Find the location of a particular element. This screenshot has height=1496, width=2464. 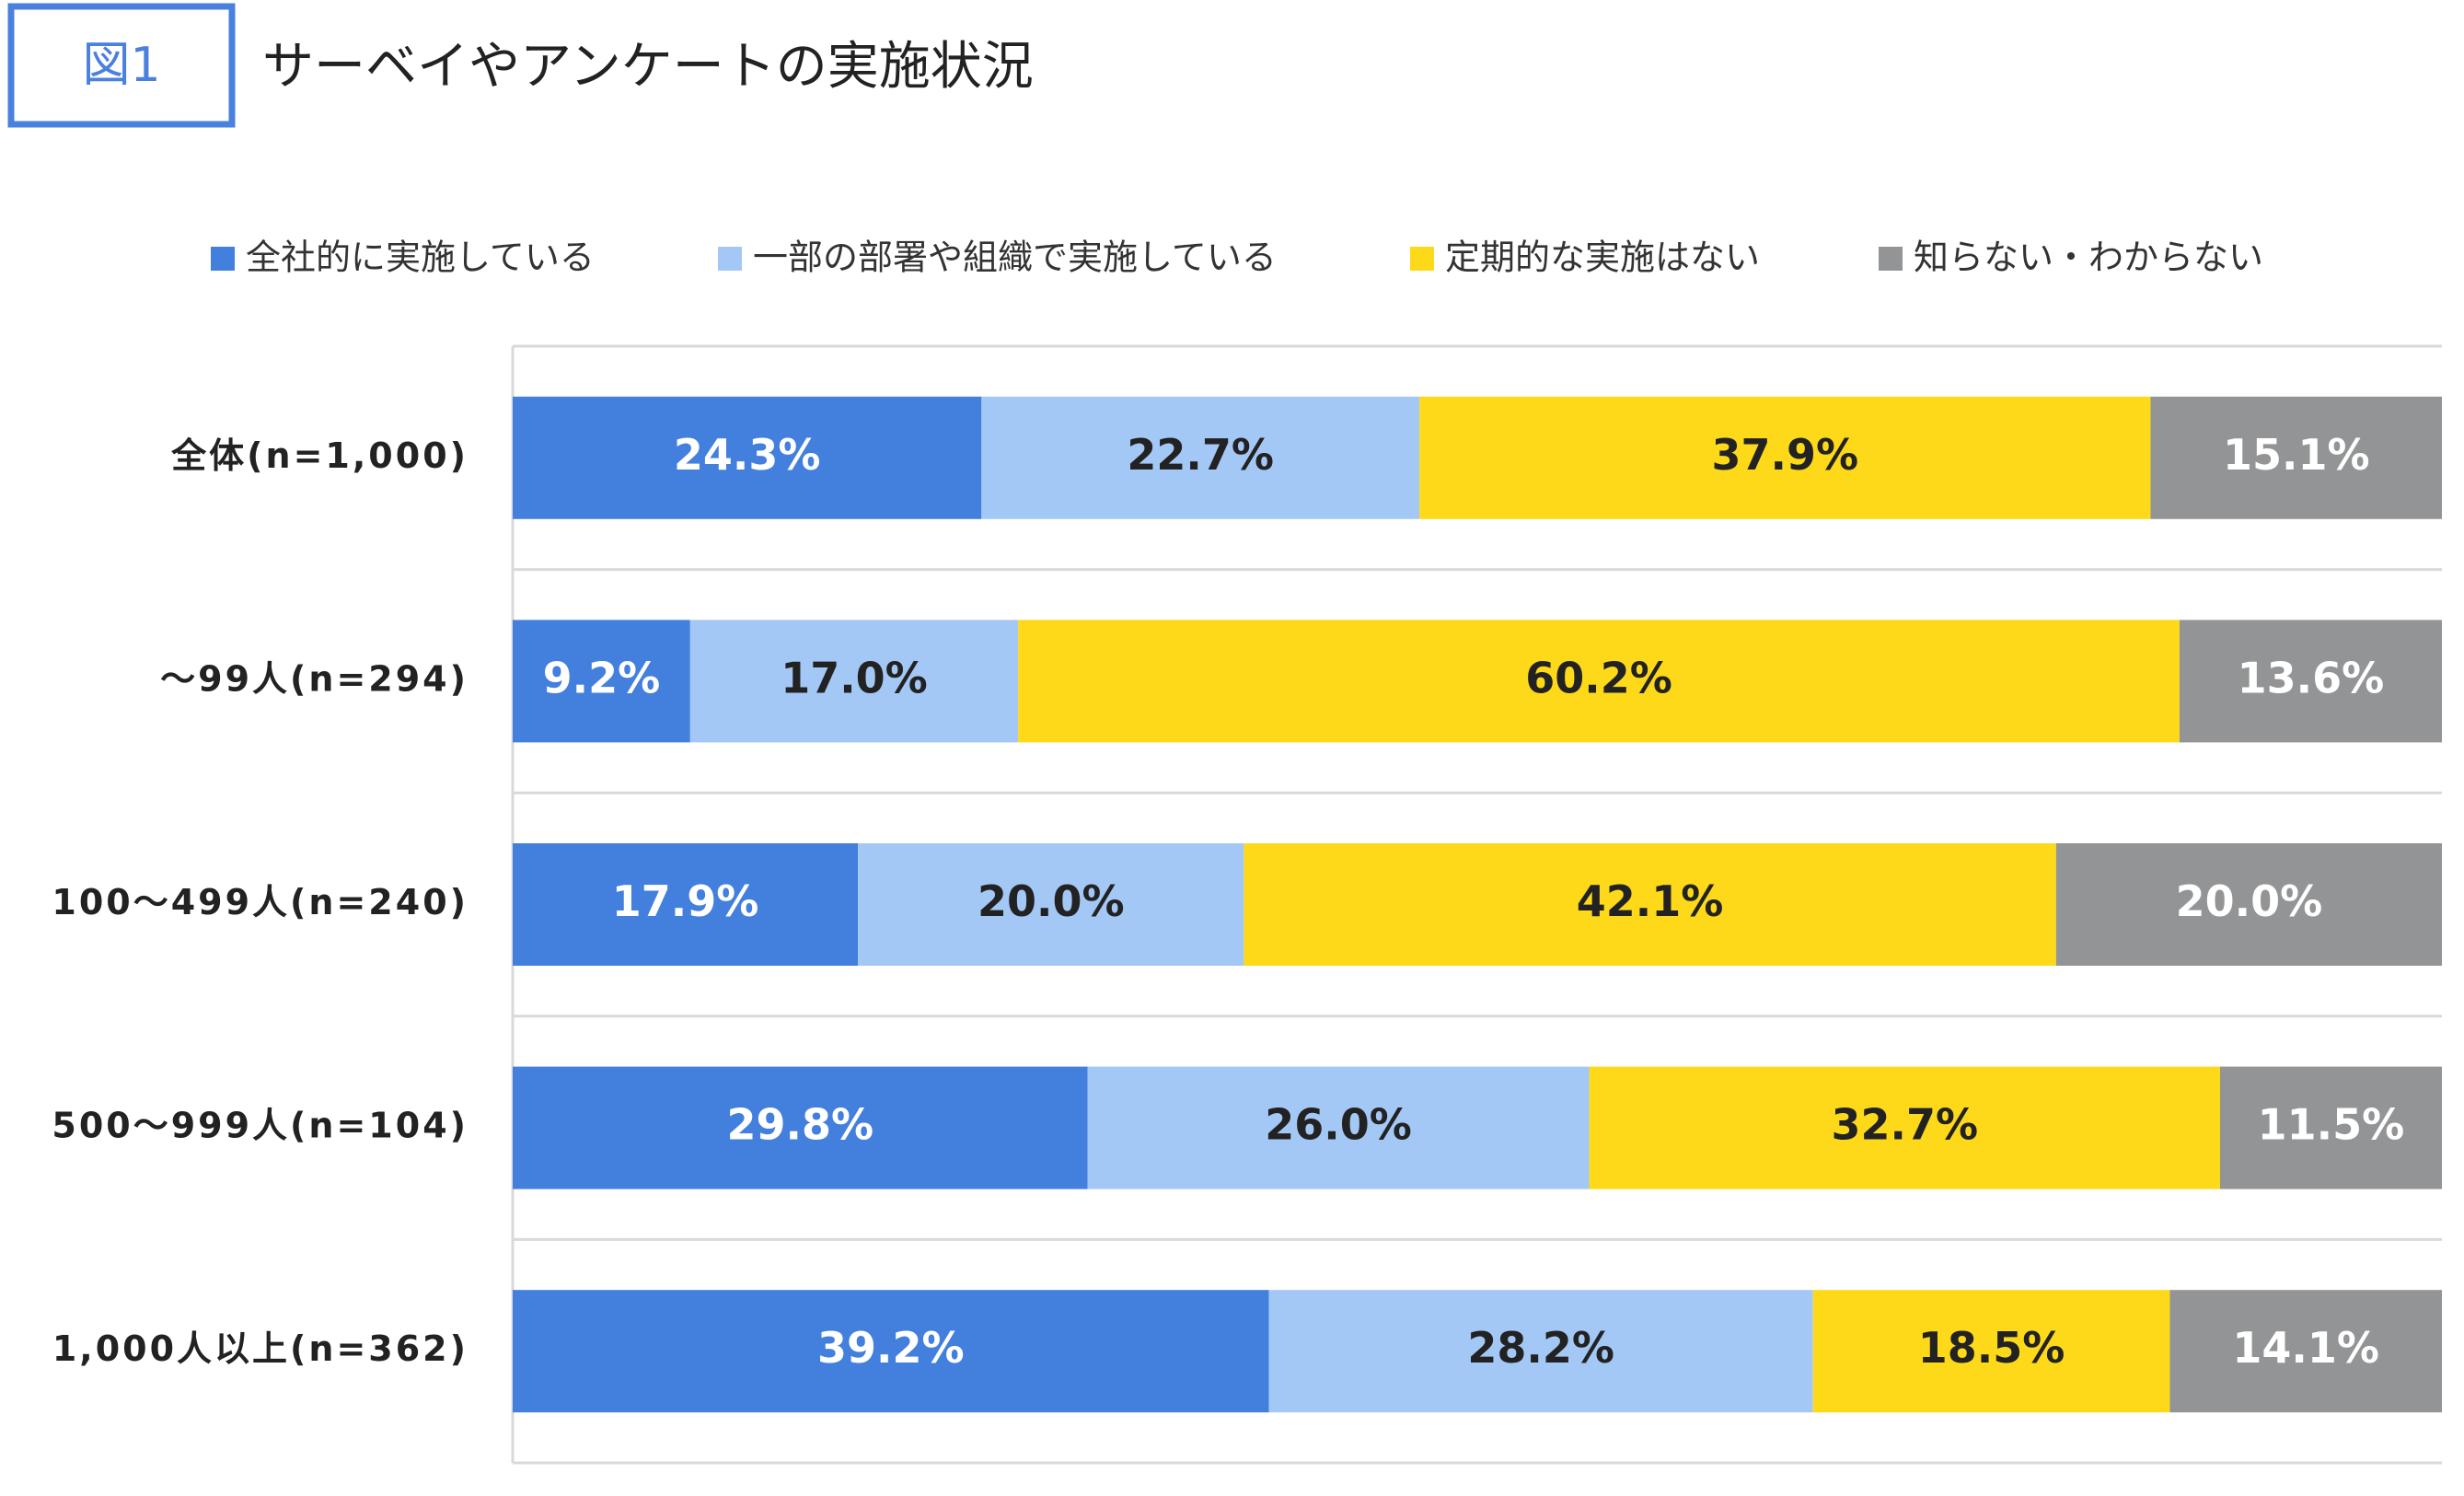

y-tick-label: 全体(n=1,000) is located at coordinates (320, 455).